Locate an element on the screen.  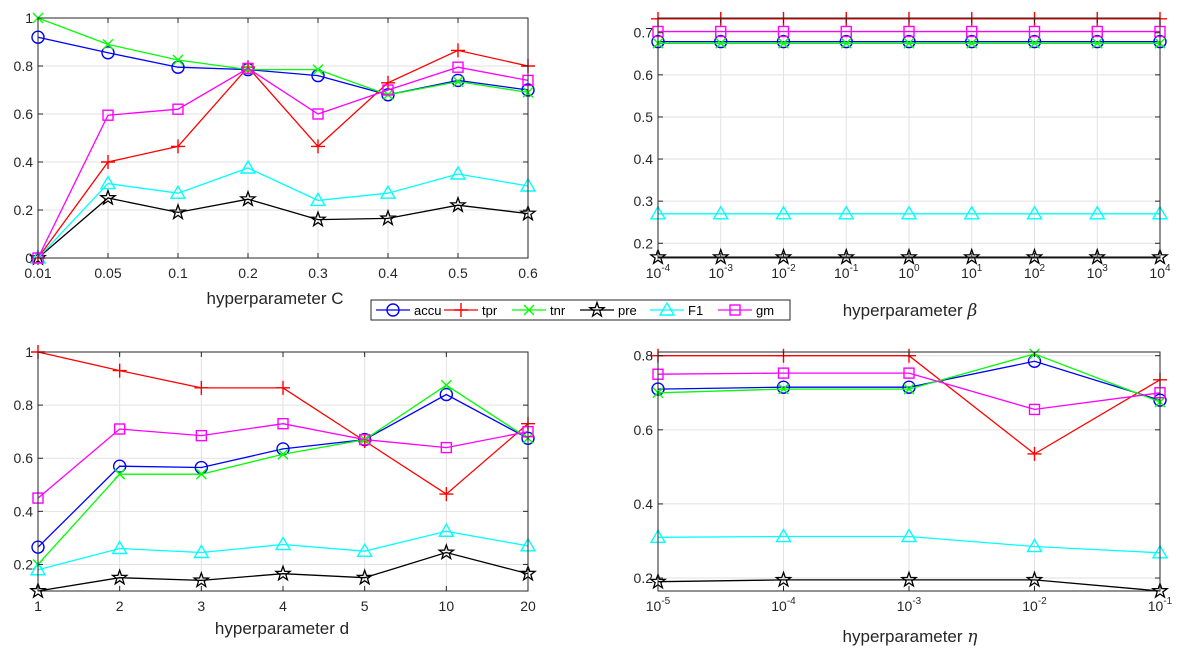
legend-label: tpr is located at coordinates (490, 310).